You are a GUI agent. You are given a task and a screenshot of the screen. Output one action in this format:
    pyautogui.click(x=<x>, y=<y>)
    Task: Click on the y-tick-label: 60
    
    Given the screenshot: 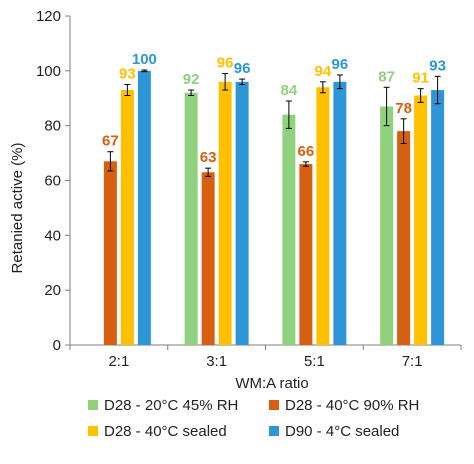 What is the action you would take?
    pyautogui.click(x=52, y=181)
    